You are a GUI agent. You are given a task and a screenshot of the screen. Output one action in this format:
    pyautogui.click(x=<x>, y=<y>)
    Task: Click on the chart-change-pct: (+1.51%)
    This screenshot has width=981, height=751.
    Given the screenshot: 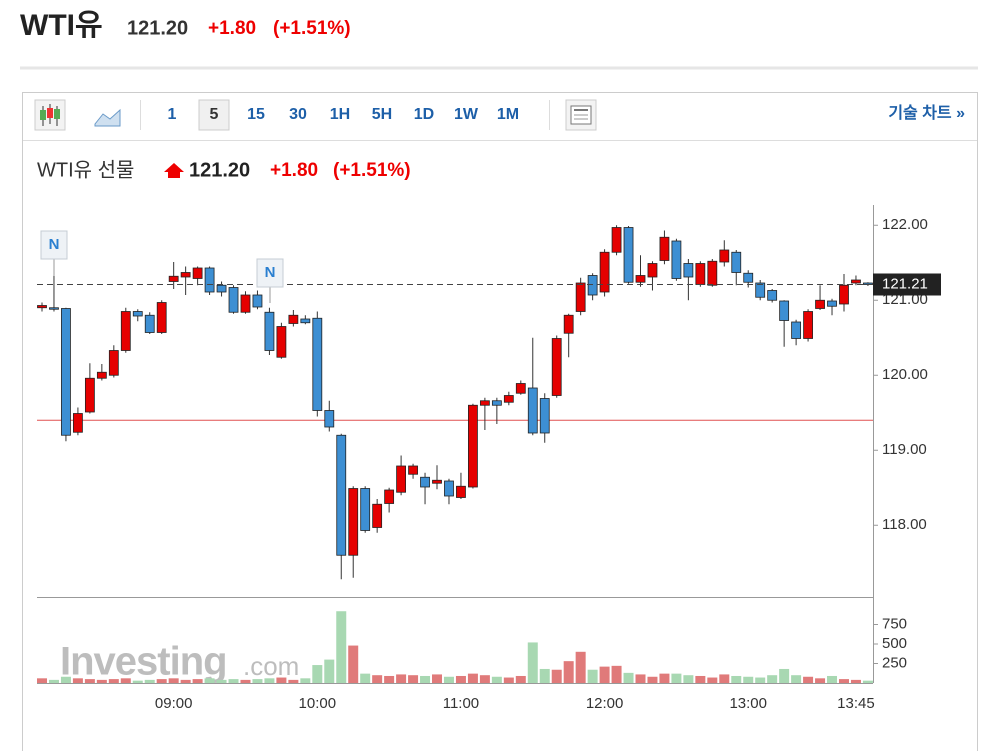 What is the action you would take?
    pyautogui.click(x=372, y=170)
    